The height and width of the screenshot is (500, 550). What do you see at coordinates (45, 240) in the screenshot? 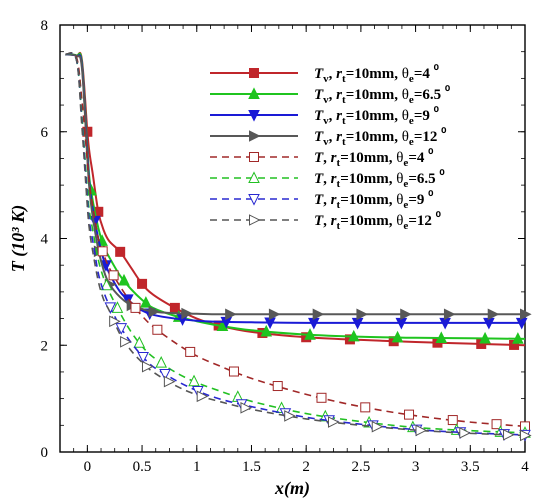
I see `y-tick-label: 4` at bounding box center [45, 240].